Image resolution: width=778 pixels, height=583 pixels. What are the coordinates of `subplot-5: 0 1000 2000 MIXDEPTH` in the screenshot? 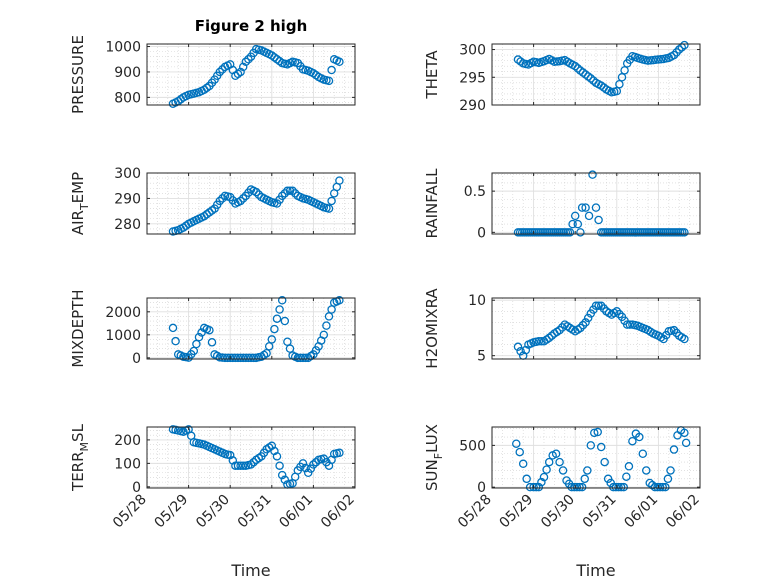 It's located at (212, 328).